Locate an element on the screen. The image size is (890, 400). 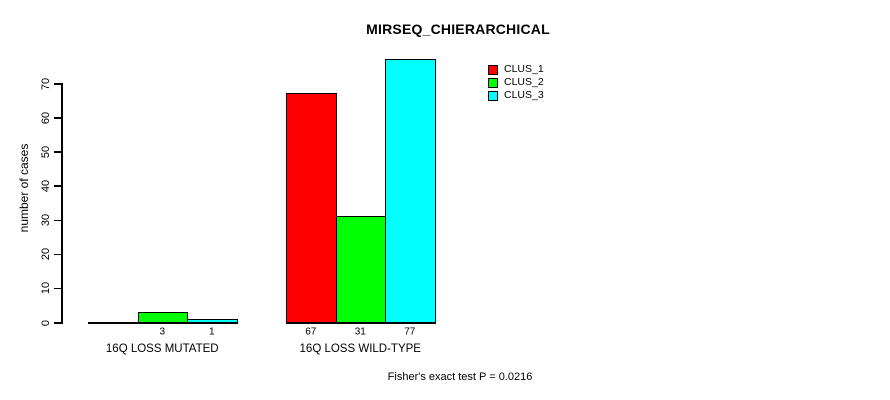
legend-label-clus-3: CLUS_3 is located at coordinates (524, 95).